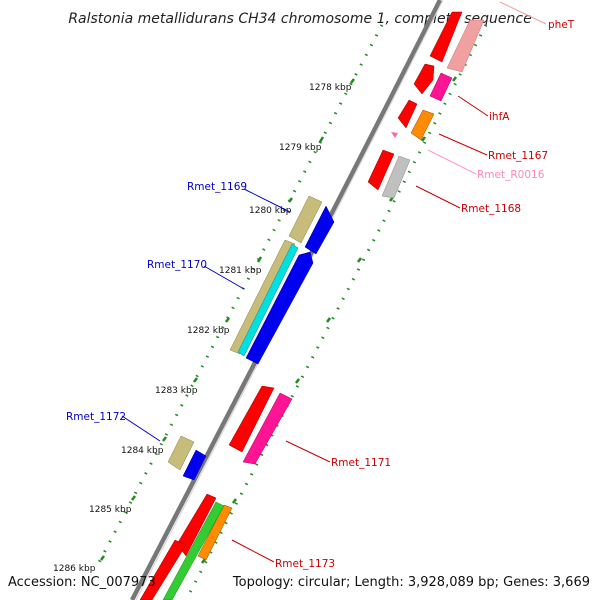 The height and width of the screenshot is (600, 600). I want to click on gene-pheT-shadow, so click(465, 46).